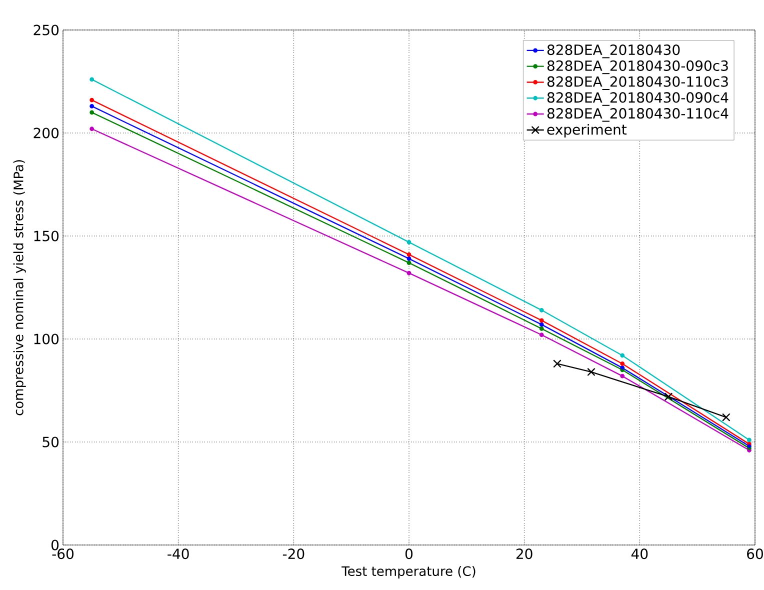 This screenshot has width=764, height=590. Describe the element at coordinates (637, 99) in the screenshot. I see `legend-label: 828DEA_20180430-090c4` at that location.